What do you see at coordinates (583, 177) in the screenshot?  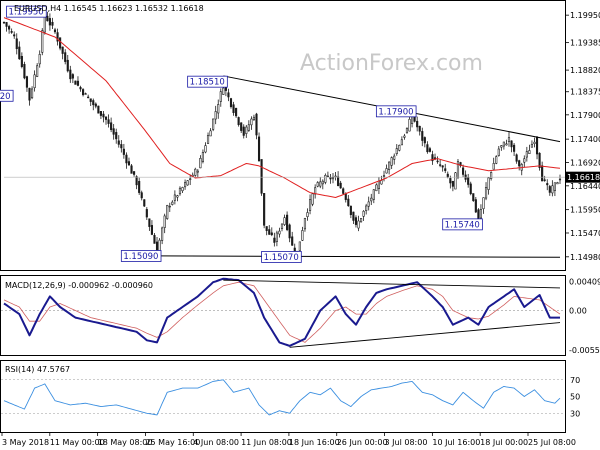 I see `current-price-label: 1.16618` at bounding box center [583, 177].